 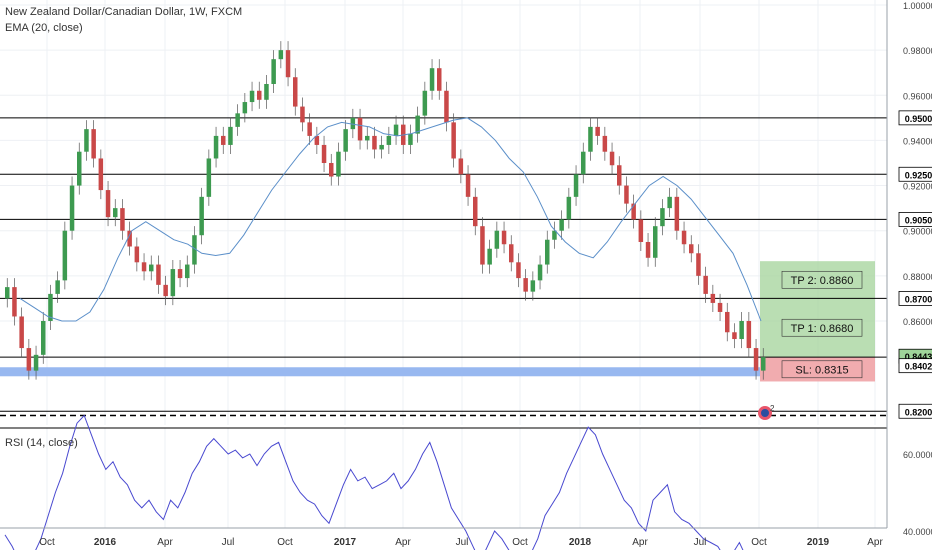 I want to click on tp1-box, so click(x=822, y=327).